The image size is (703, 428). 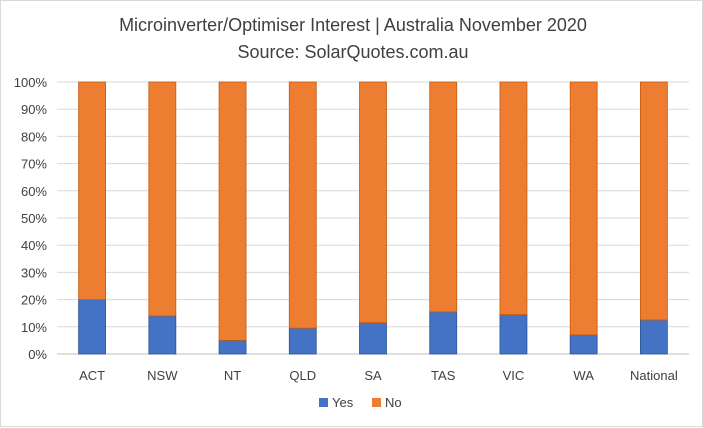 I want to click on bar-no-nsw, so click(x=162, y=199).